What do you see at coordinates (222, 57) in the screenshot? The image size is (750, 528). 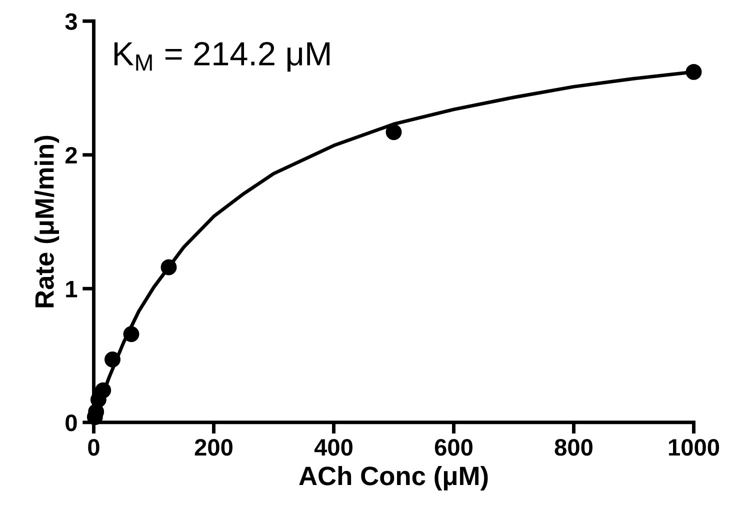 I see `annotation: K$_{M}$ = 214.2 μM` at bounding box center [222, 57].